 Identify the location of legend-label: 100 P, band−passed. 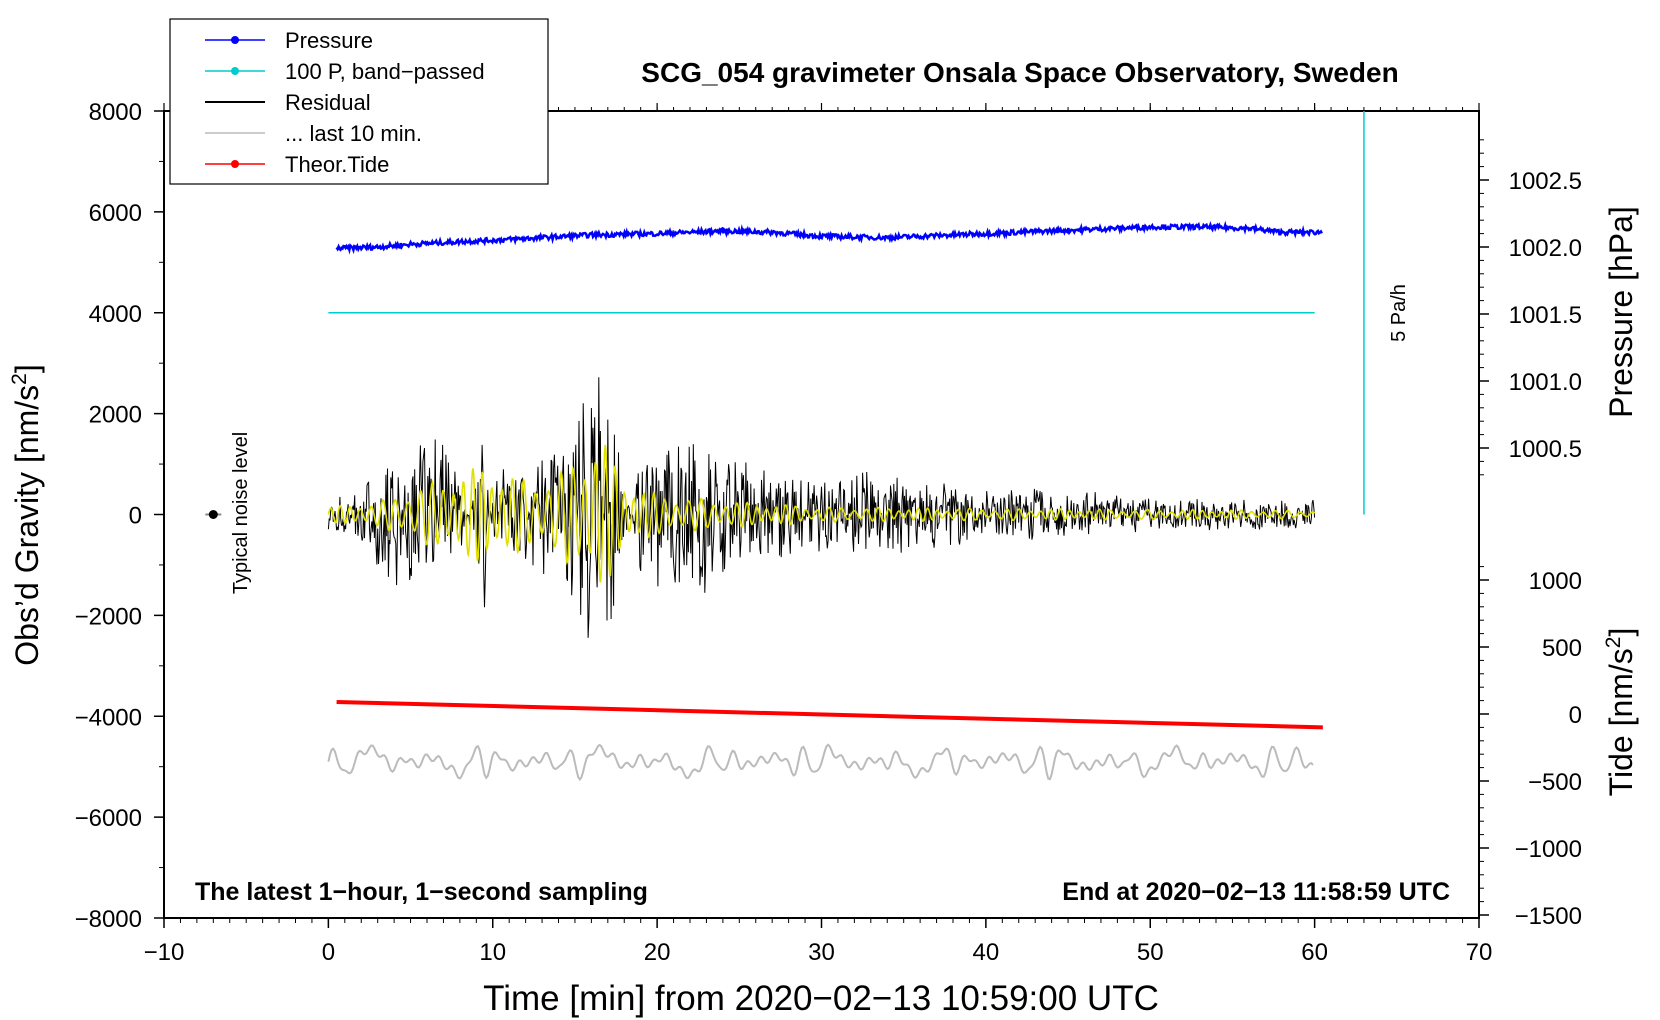
(385, 71).